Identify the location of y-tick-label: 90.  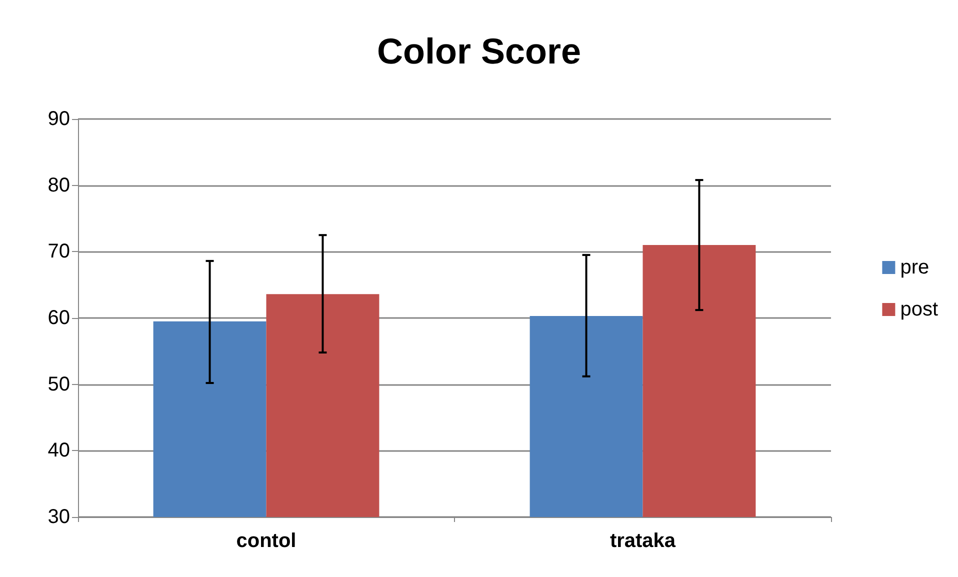
(59, 119).